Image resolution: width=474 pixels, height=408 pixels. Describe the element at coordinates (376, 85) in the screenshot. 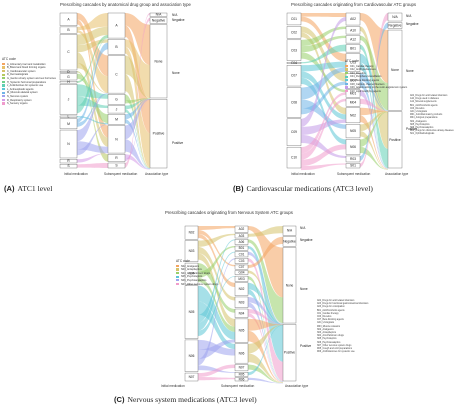

I see `legend-entry: C08_Calcium channel blockers` at that location.